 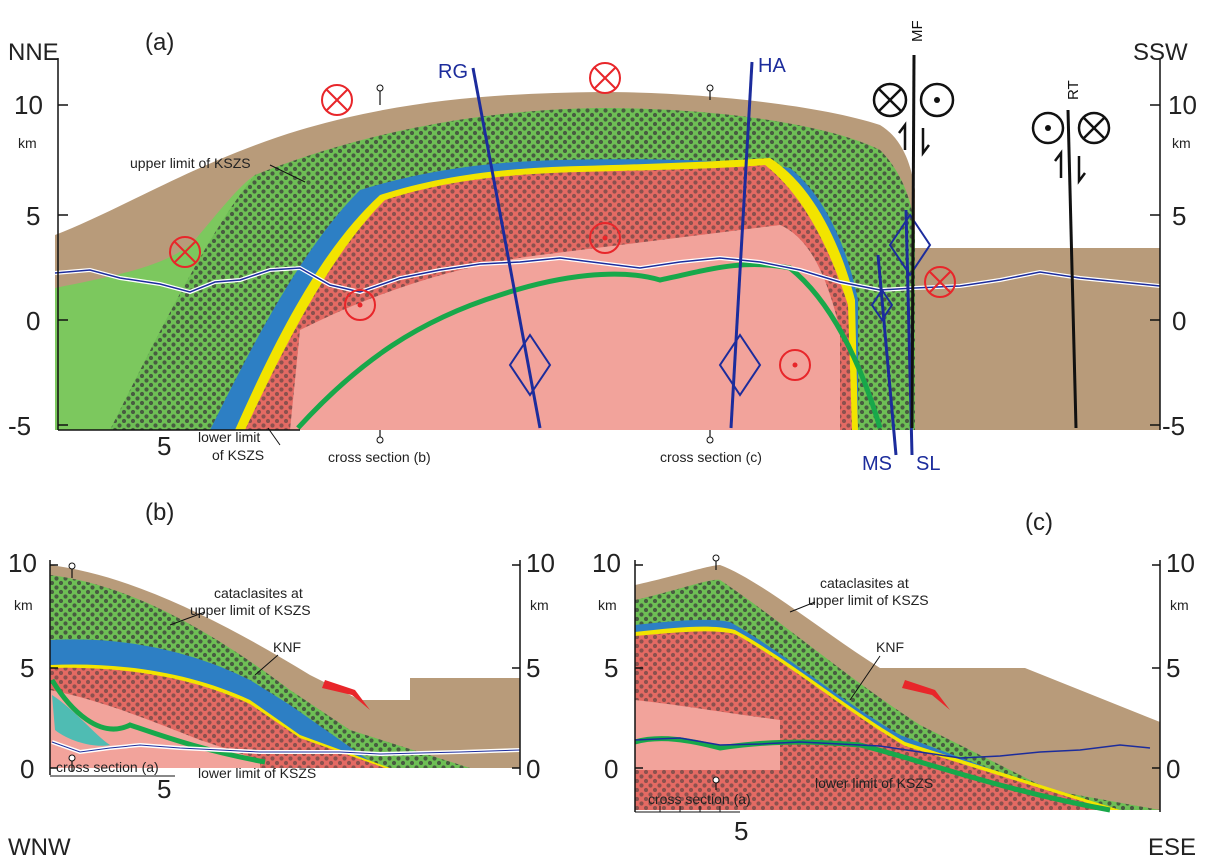 What do you see at coordinates (711, 447) in the screenshot?
I see `cross-section-c-marker: cross section (c)` at bounding box center [711, 447].